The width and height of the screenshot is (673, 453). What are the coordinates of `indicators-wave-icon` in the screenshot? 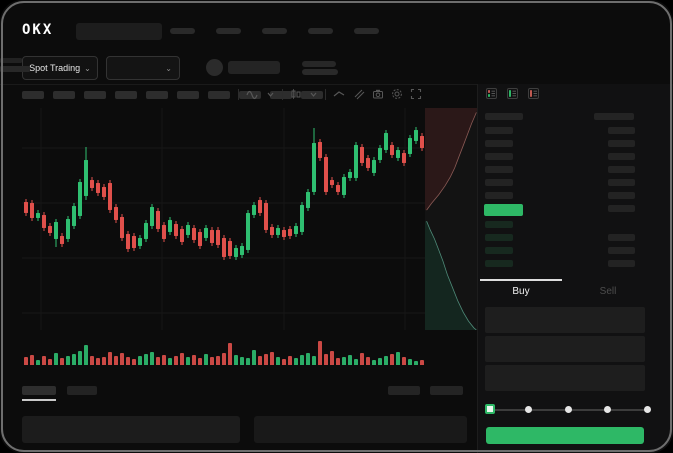 It's located at (252, 94).